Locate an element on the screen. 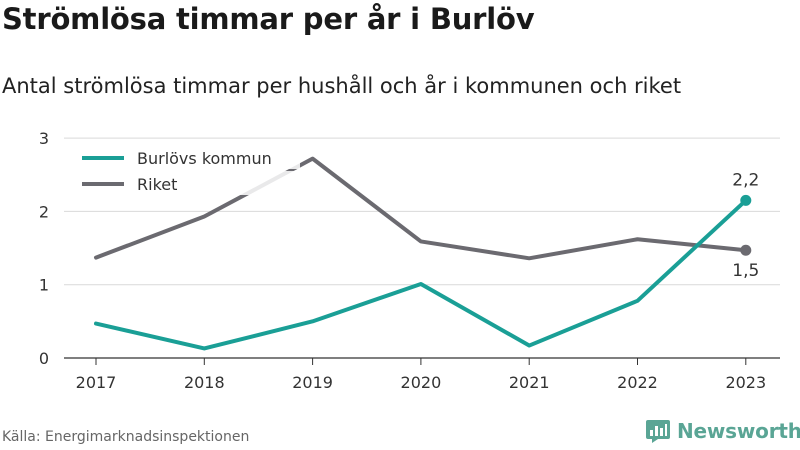  x-tick-label: 2021 is located at coordinates (529, 382).